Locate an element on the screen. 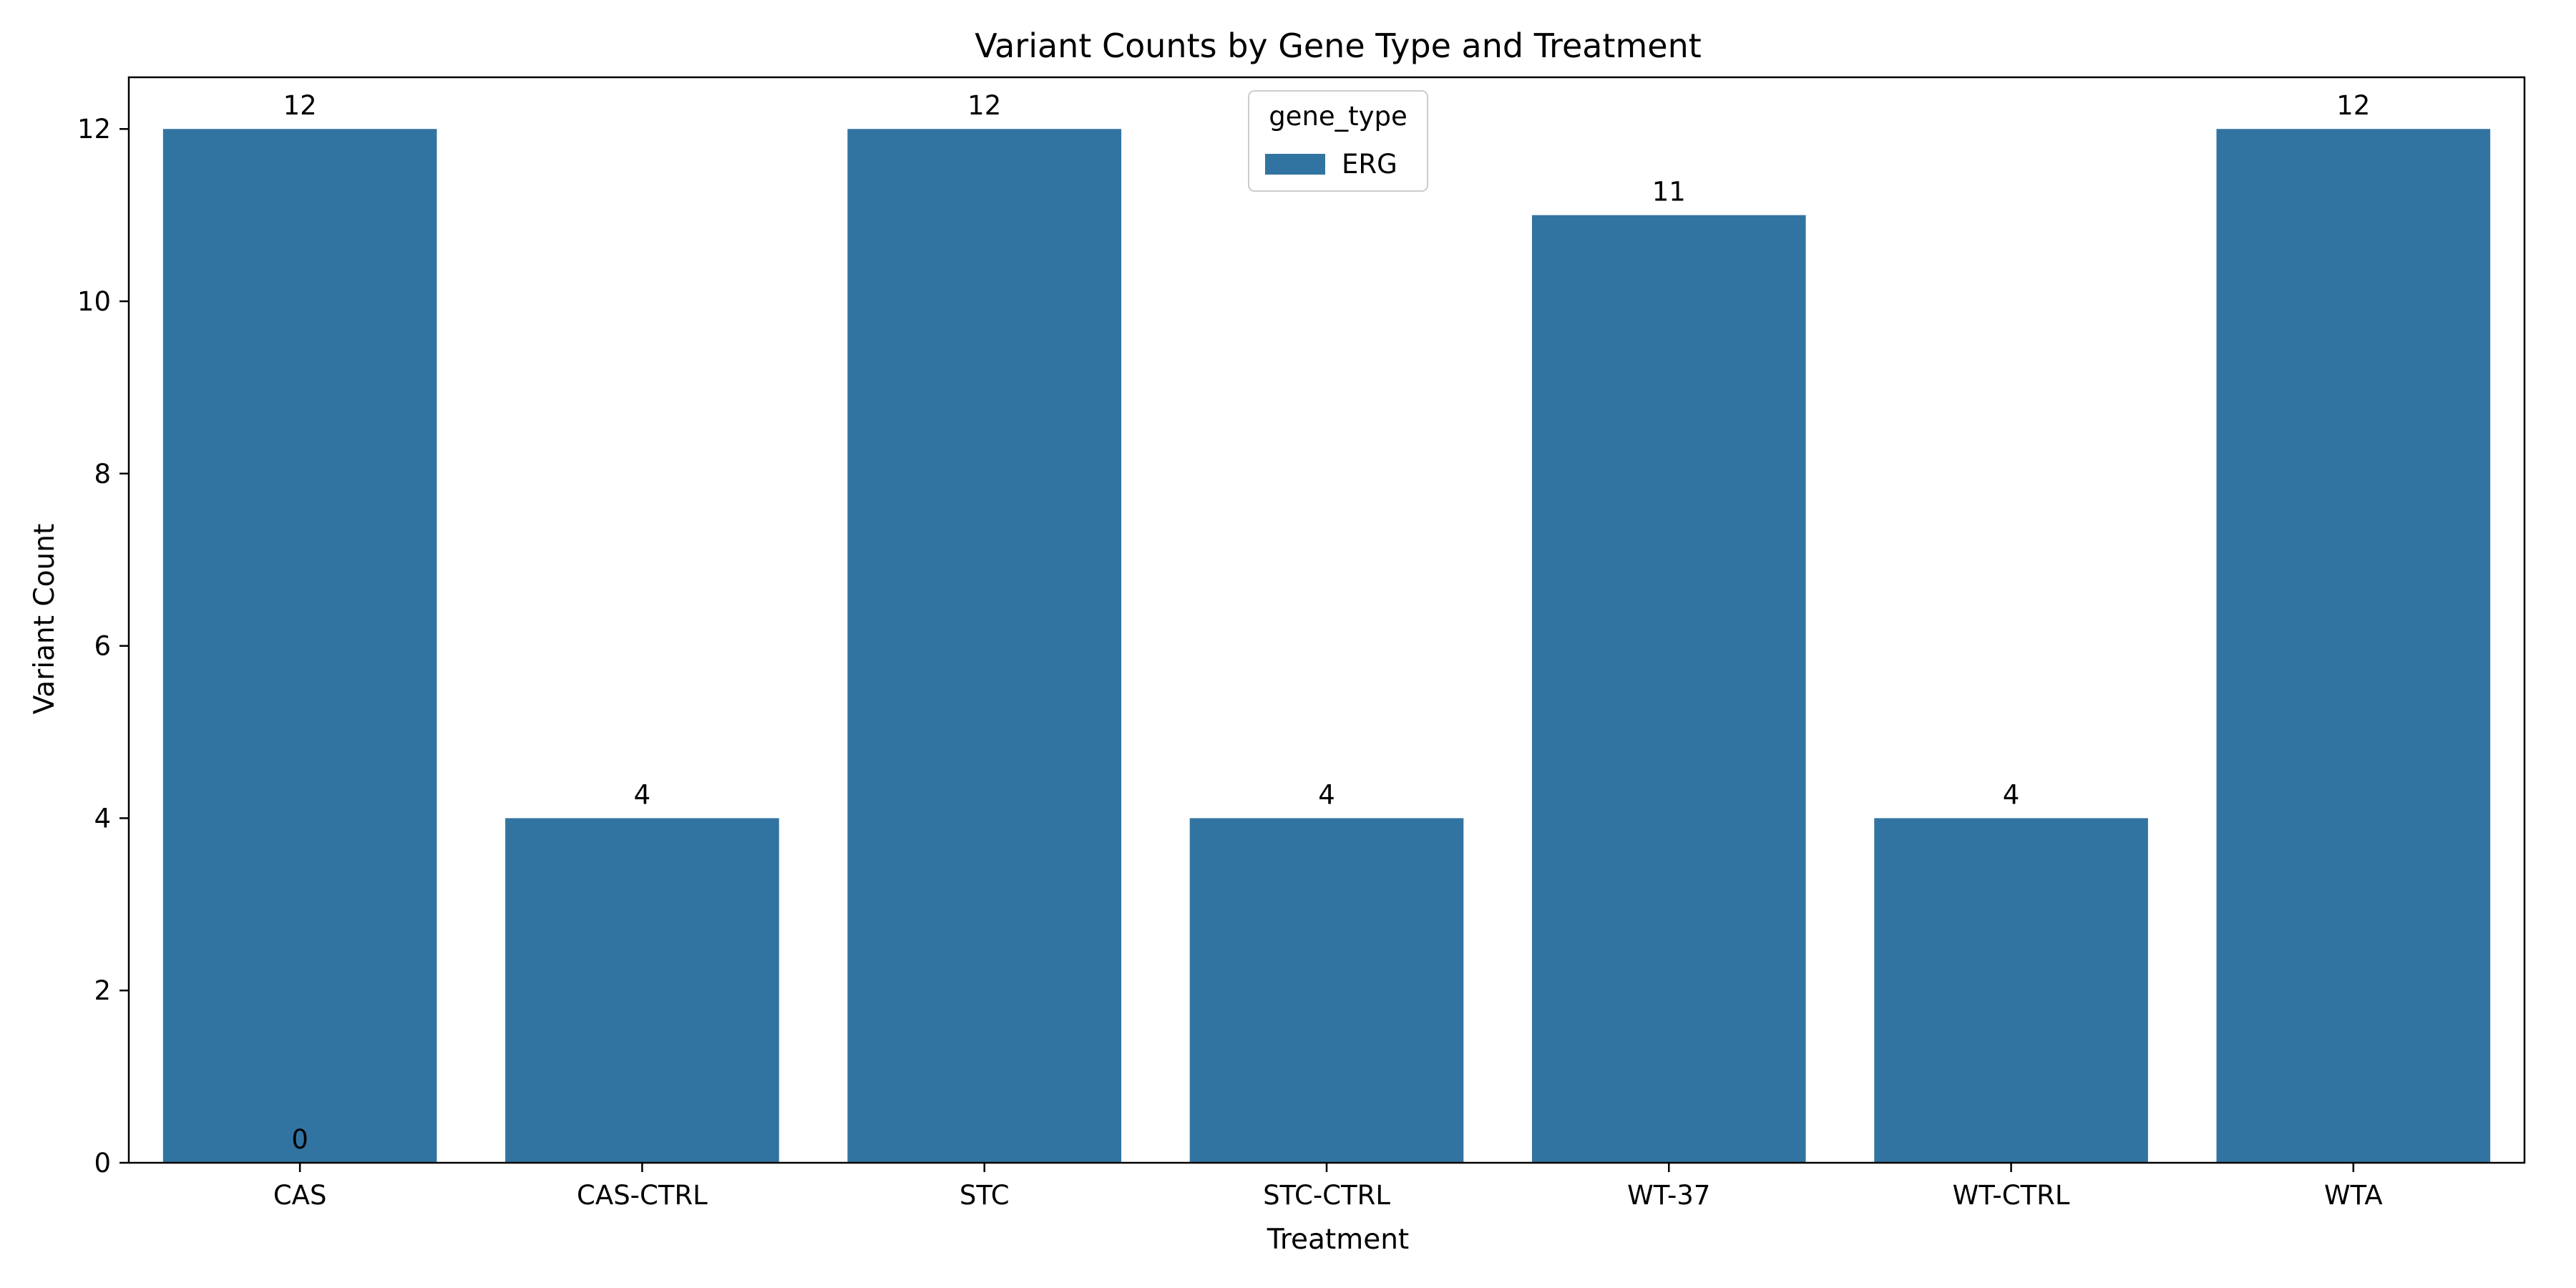 Image resolution: width=2576 pixels, height=1288 pixels. legend-swatch-erg is located at coordinates (1295, 164).